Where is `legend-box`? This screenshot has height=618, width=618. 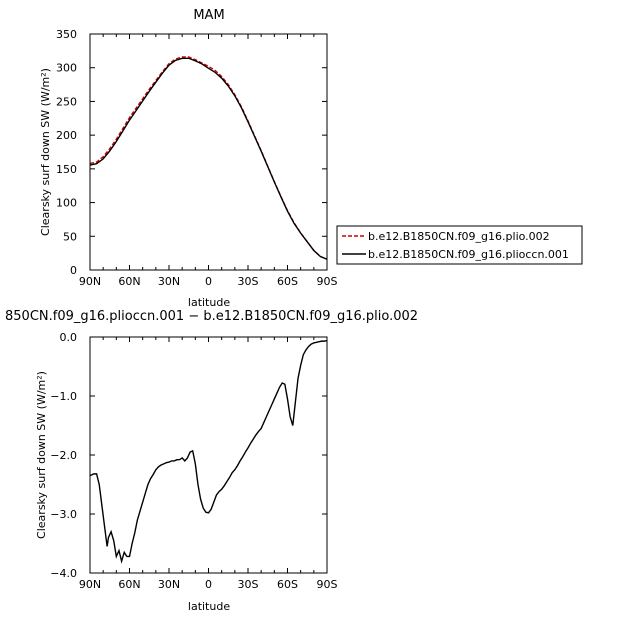 legend-box is located at coordinates (459, 245).